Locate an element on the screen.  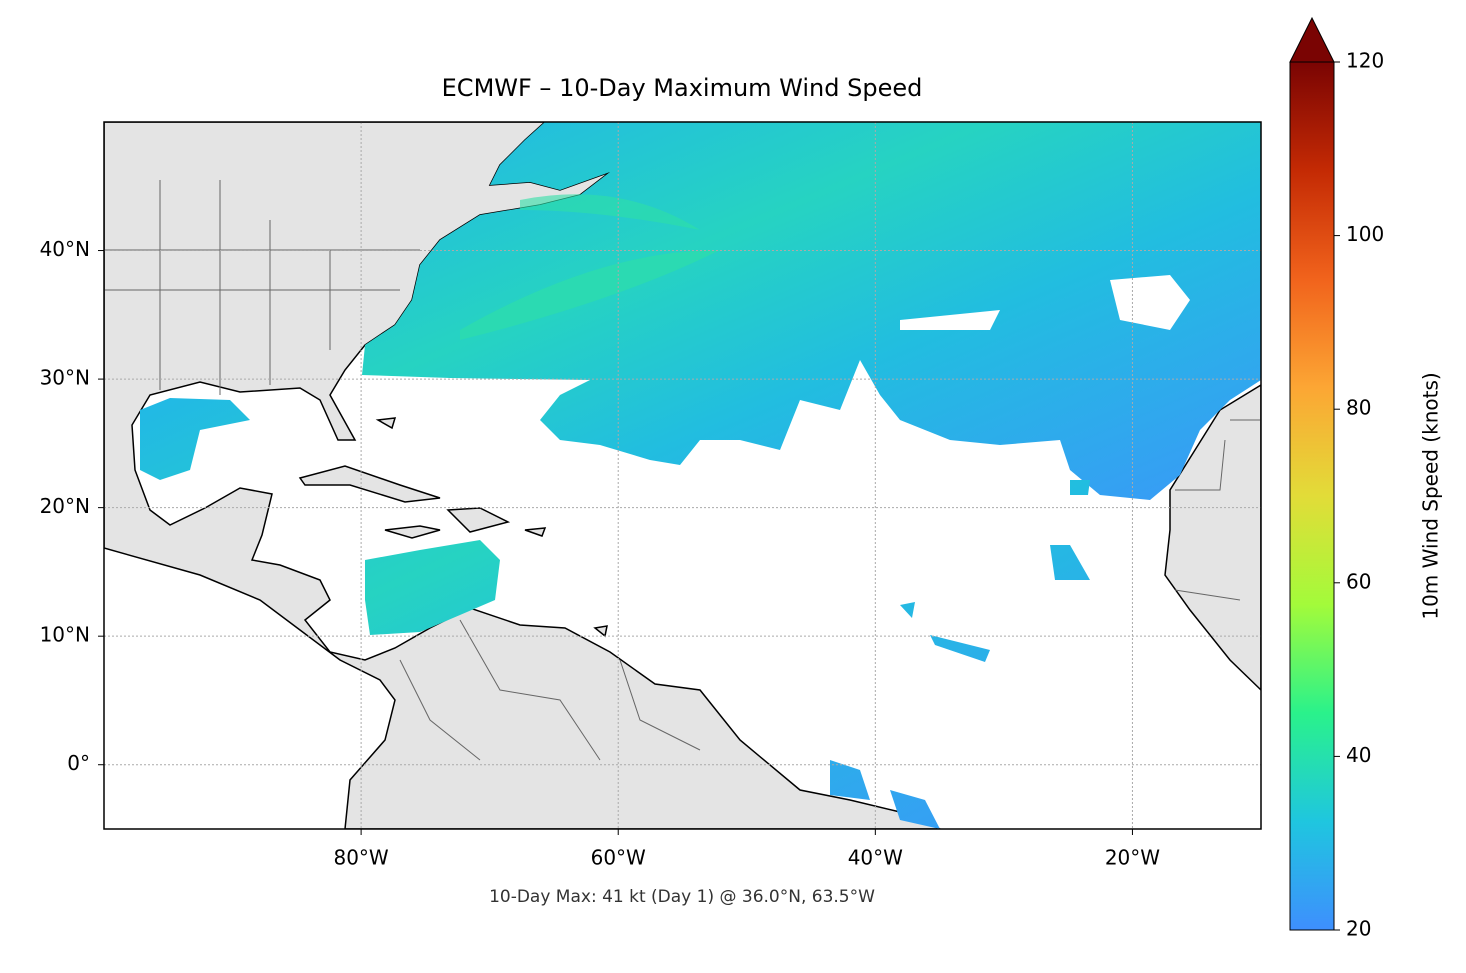
islands is located at coordinates (453, 527).